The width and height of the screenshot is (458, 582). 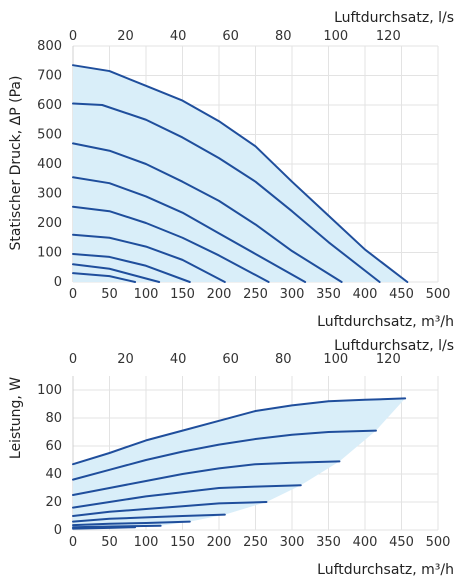 What do you see at coordinates (53, 446) in the screenshot?
I see `y-tick-label: 60` at bounding box center [53, 446].